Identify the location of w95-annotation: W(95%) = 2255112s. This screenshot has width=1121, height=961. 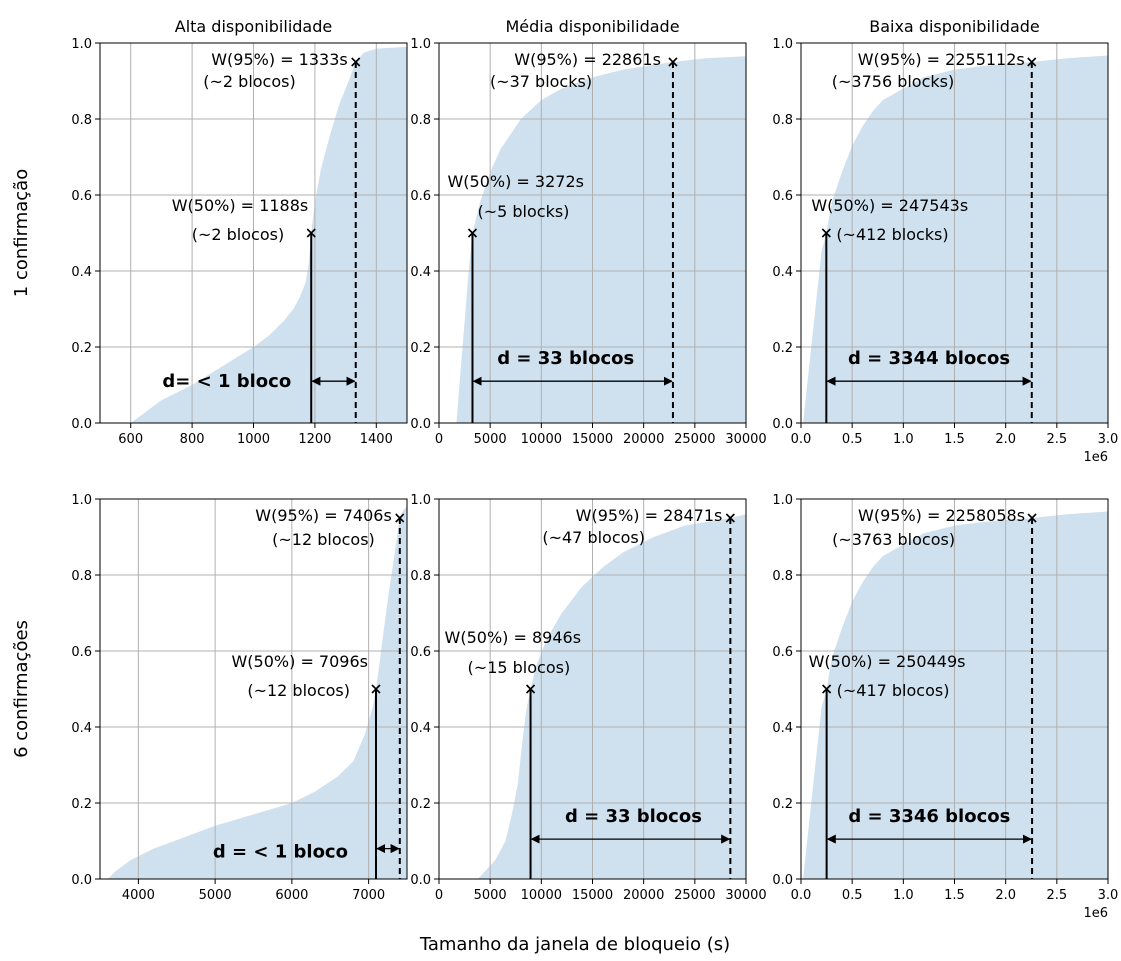
(941, 59).